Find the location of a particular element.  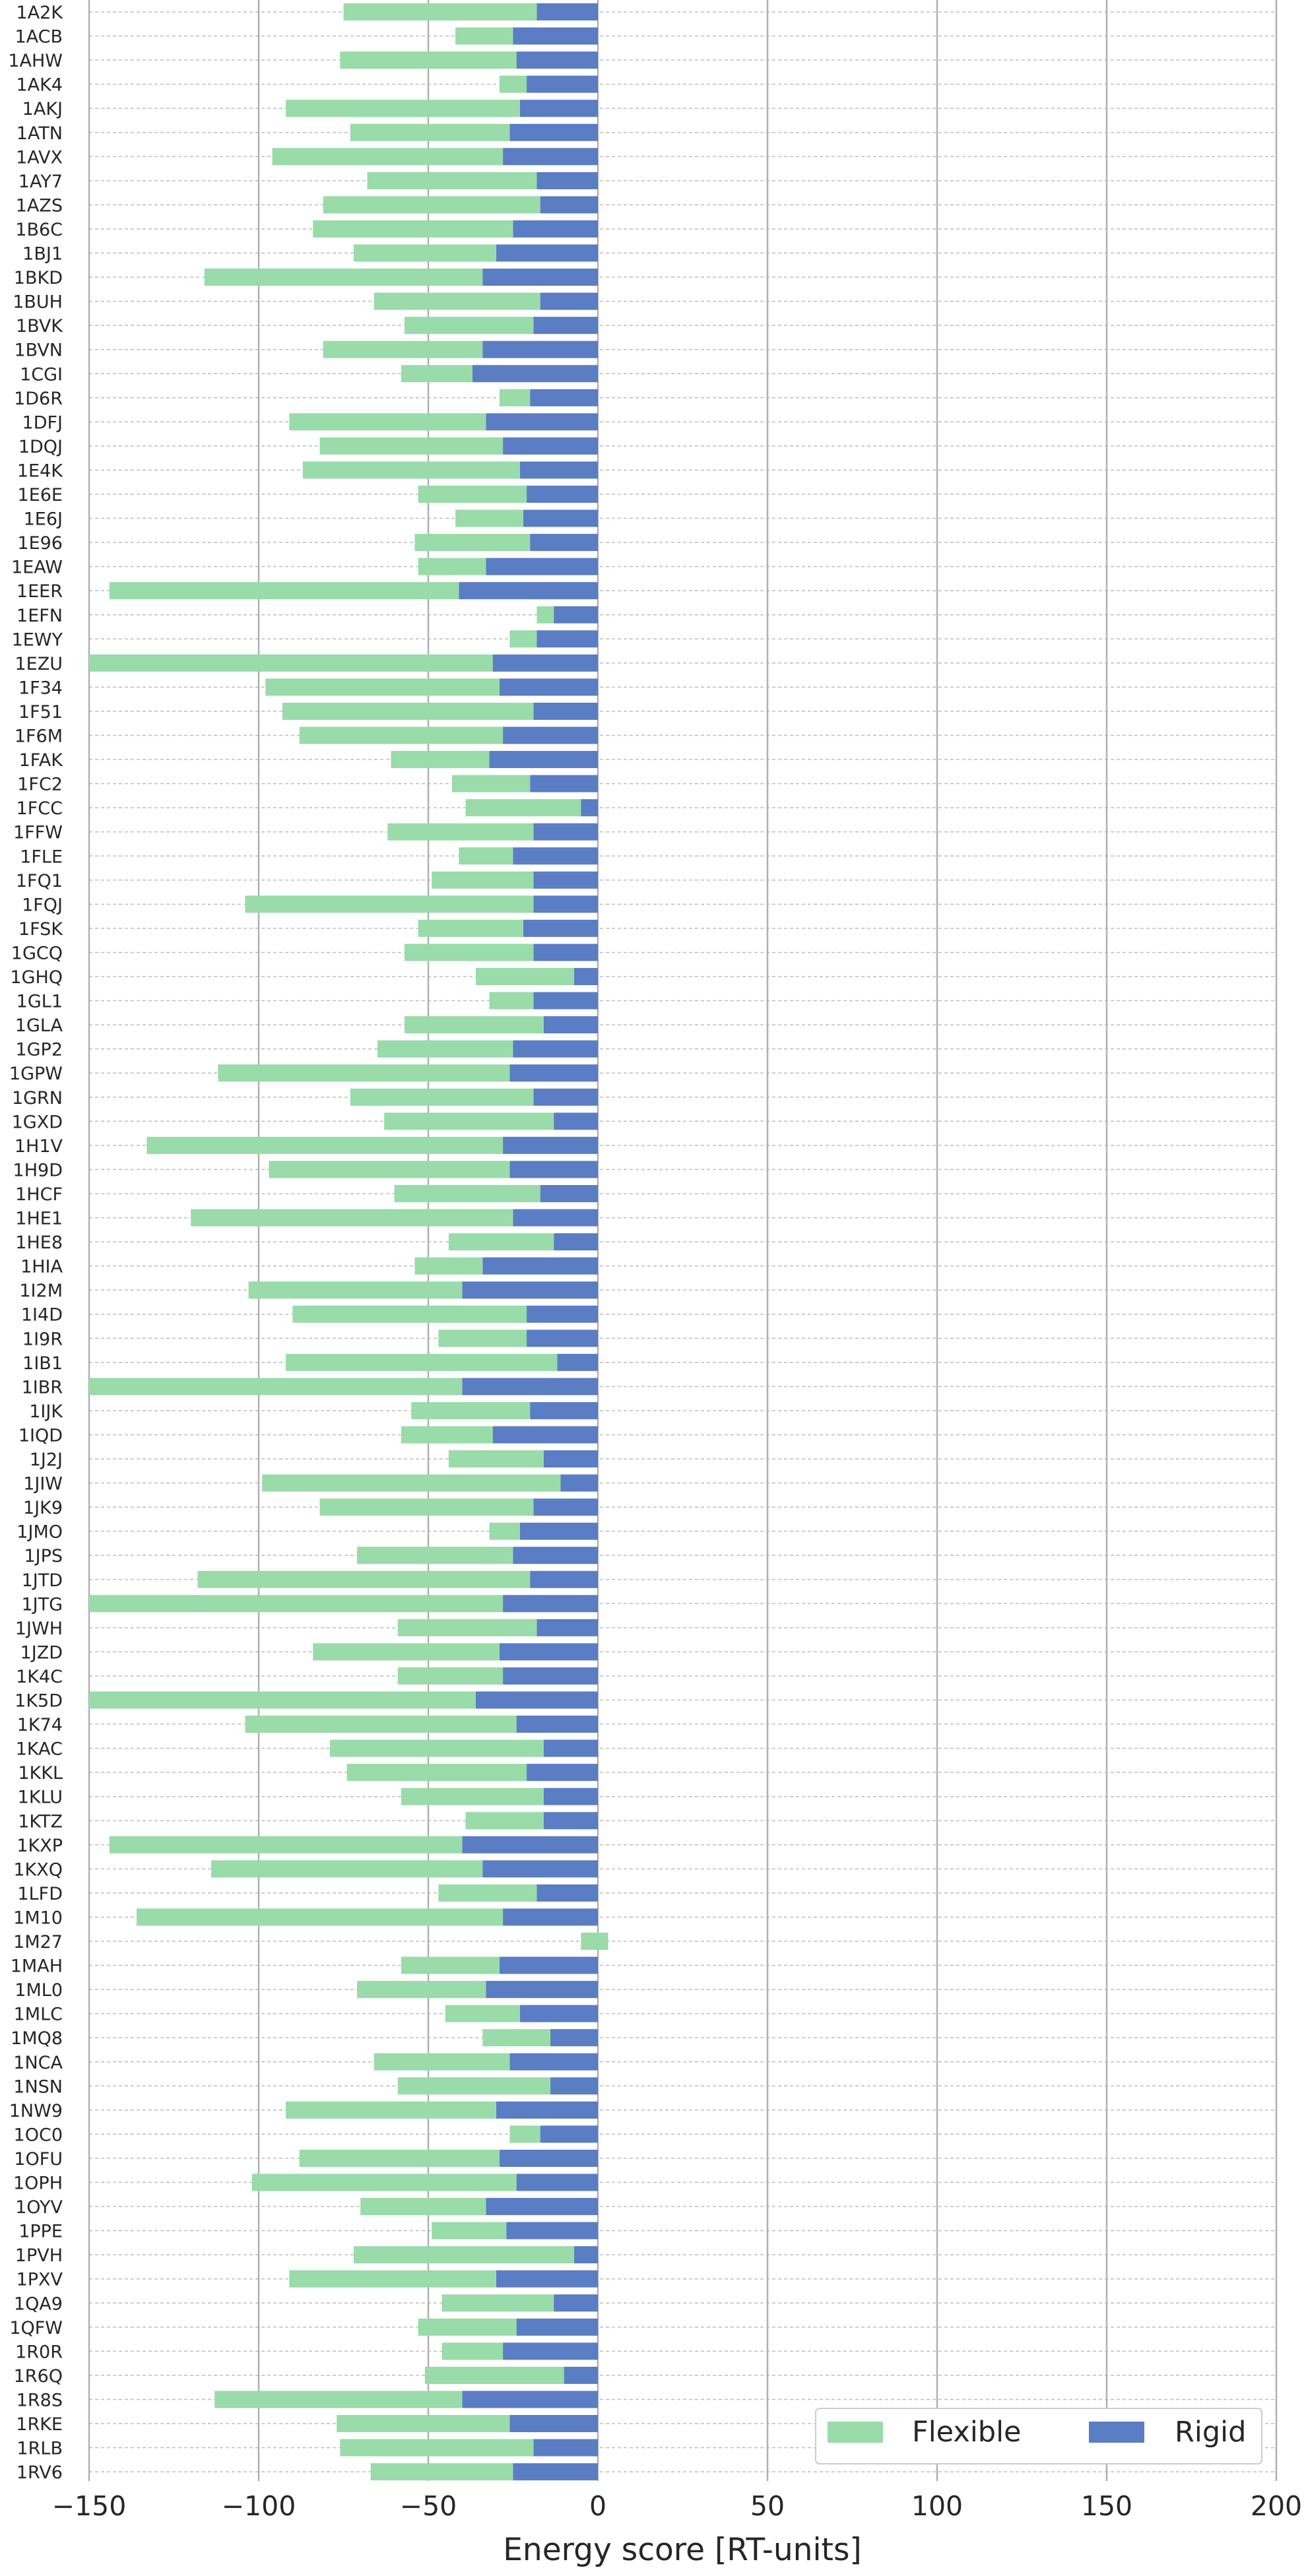

category-label: 1EZU is located at coordinates (39, 664).